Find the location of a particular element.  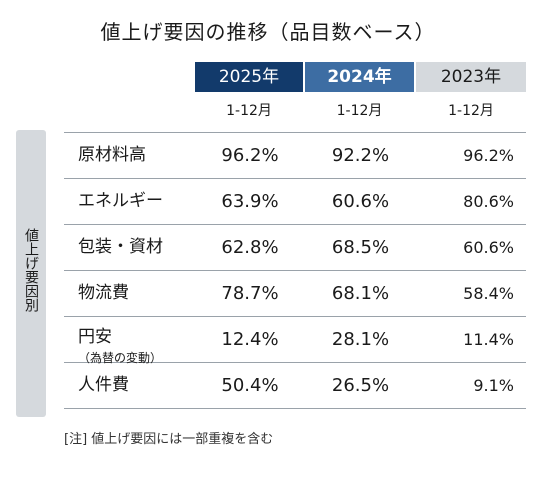

chart-title: 値上げ要因の推移（品目数ベース） is located at coordinates (268, 32).